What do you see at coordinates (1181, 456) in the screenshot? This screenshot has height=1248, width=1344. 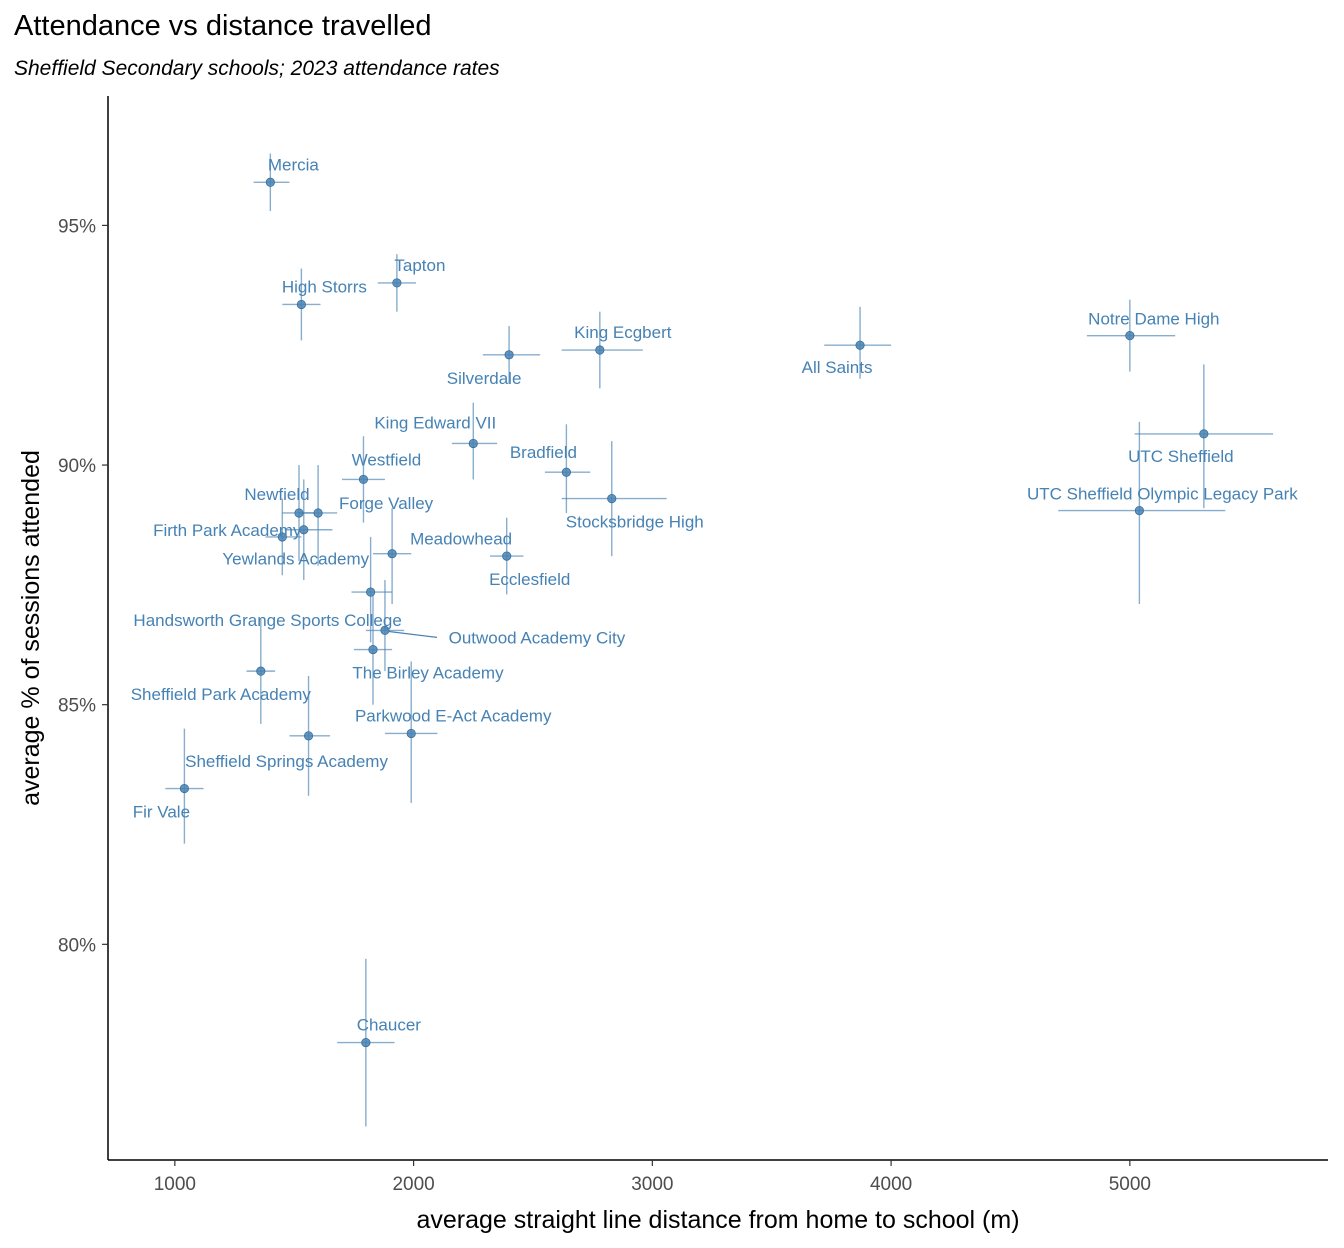 I see `point-label: UTC Sheffield` at bounding box center [1181, 456].